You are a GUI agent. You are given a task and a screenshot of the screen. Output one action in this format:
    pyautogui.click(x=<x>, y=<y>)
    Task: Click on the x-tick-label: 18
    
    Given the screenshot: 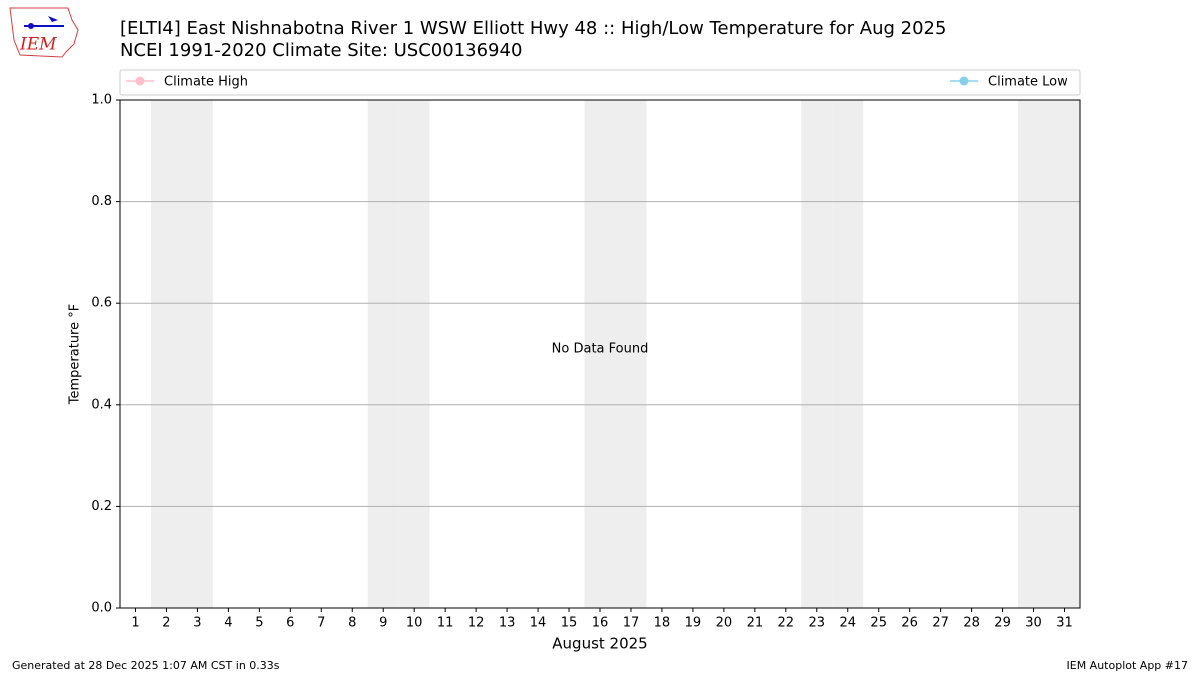 What is the action you would take?
    pyautogui.click(x=662, y=623)
    